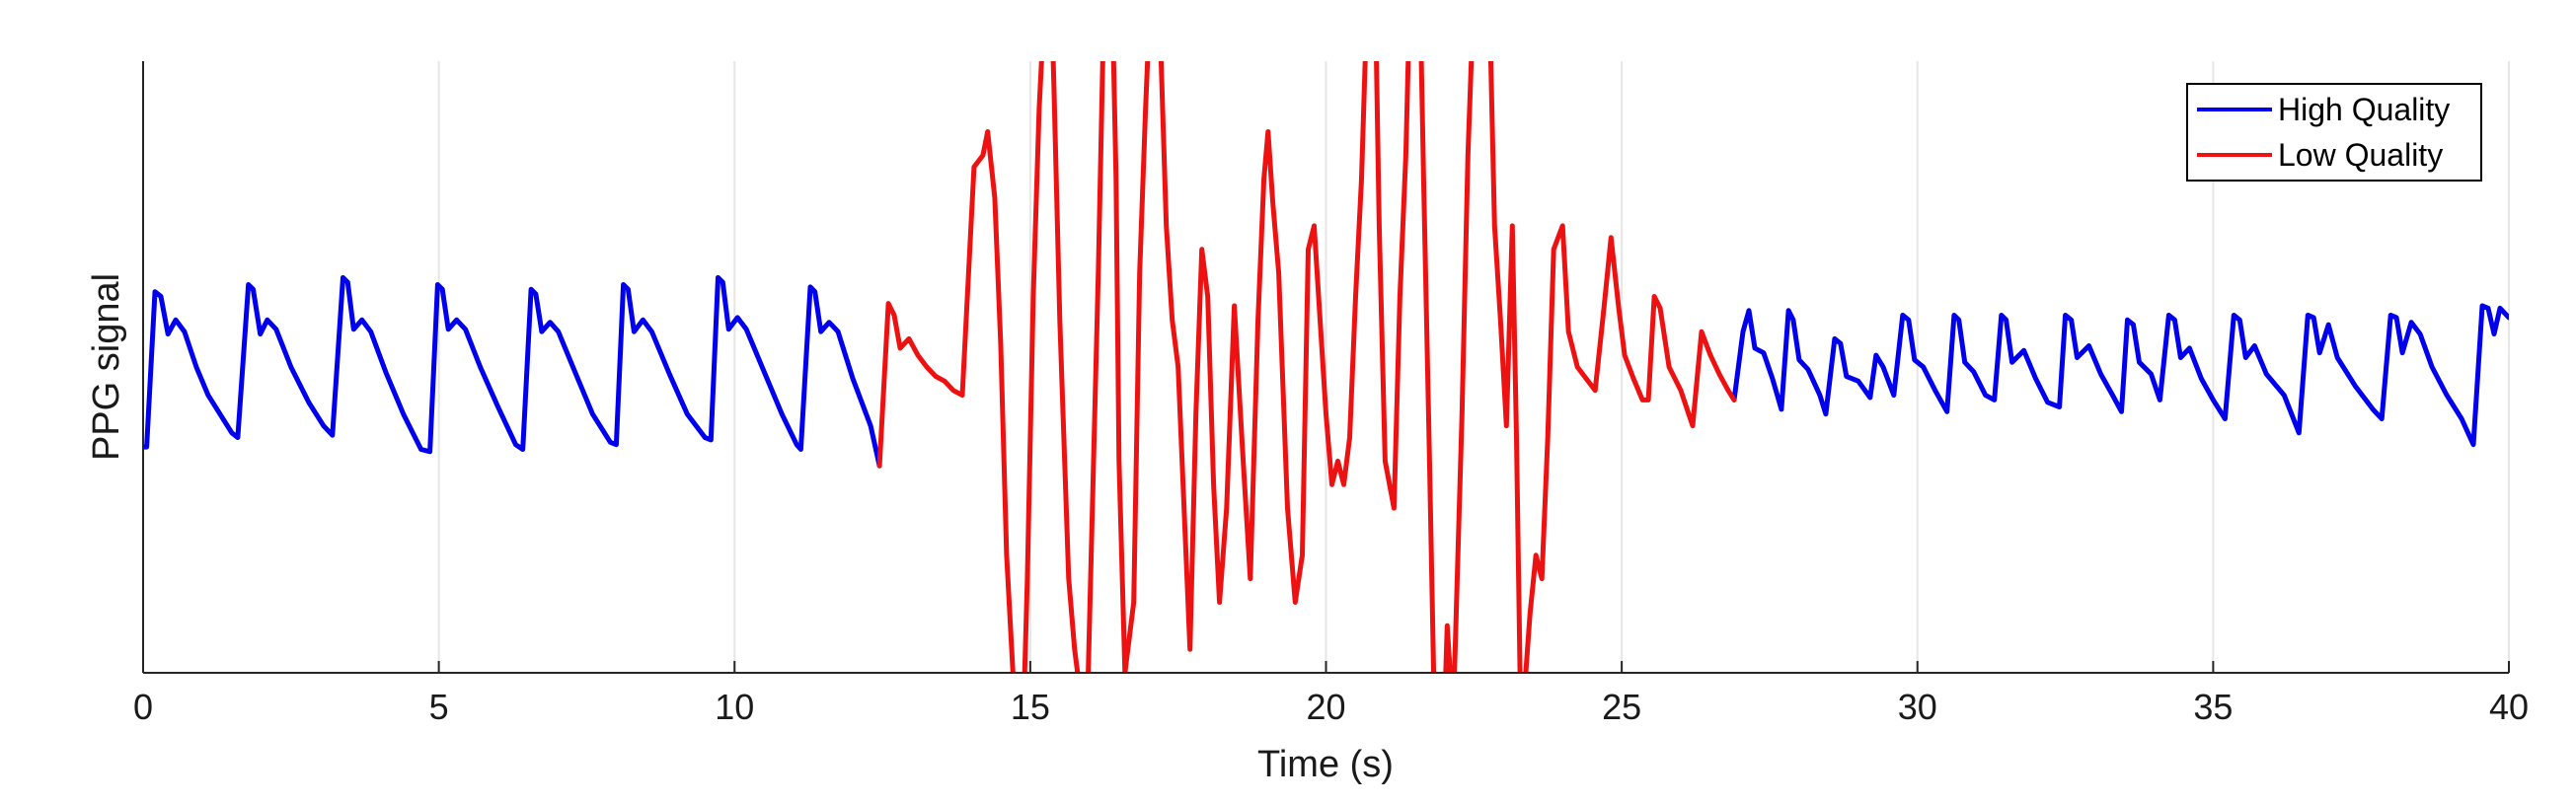  What do you see at coordinates (734, 707) in the screenshot?
I see `x-tick-label: 10` at bounding box center [734, 707].